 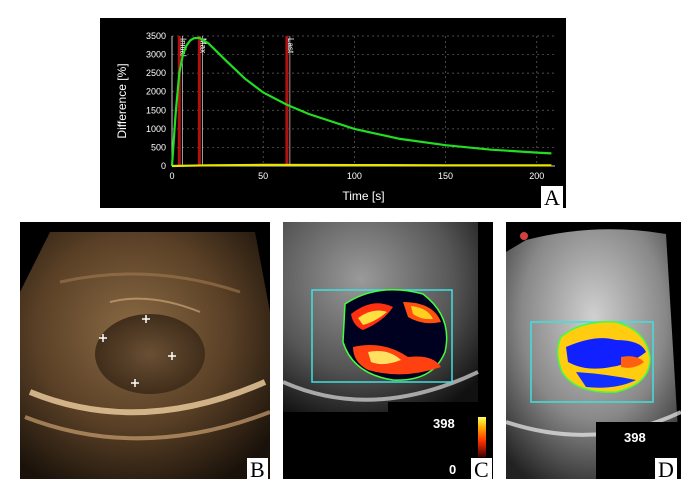 What do you see at coordinates (202, 45) in the screenshot?
I see `marker-label: Max` at bounding box center [202, 45].